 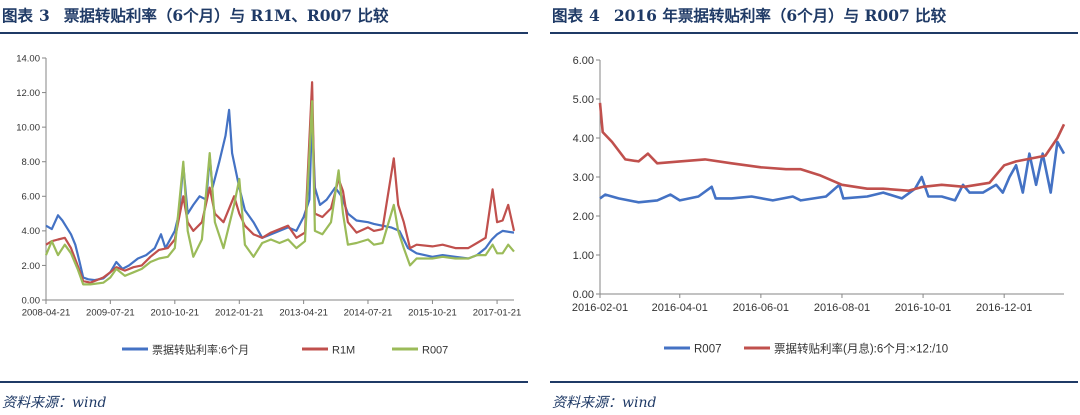 What do you see at coordinates (110, 313) in the screenshot?
I see `x-tick-label: 2009-07-21` at bounding box center [110, 313].